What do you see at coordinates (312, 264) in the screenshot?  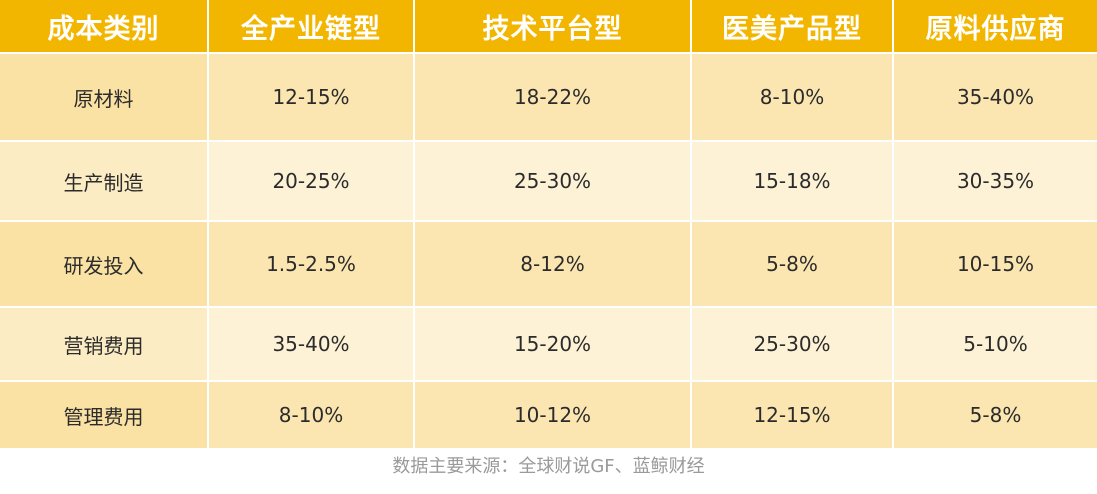 I see `table-cell: 1.5-2.5%` at bounding box center [312, 264].